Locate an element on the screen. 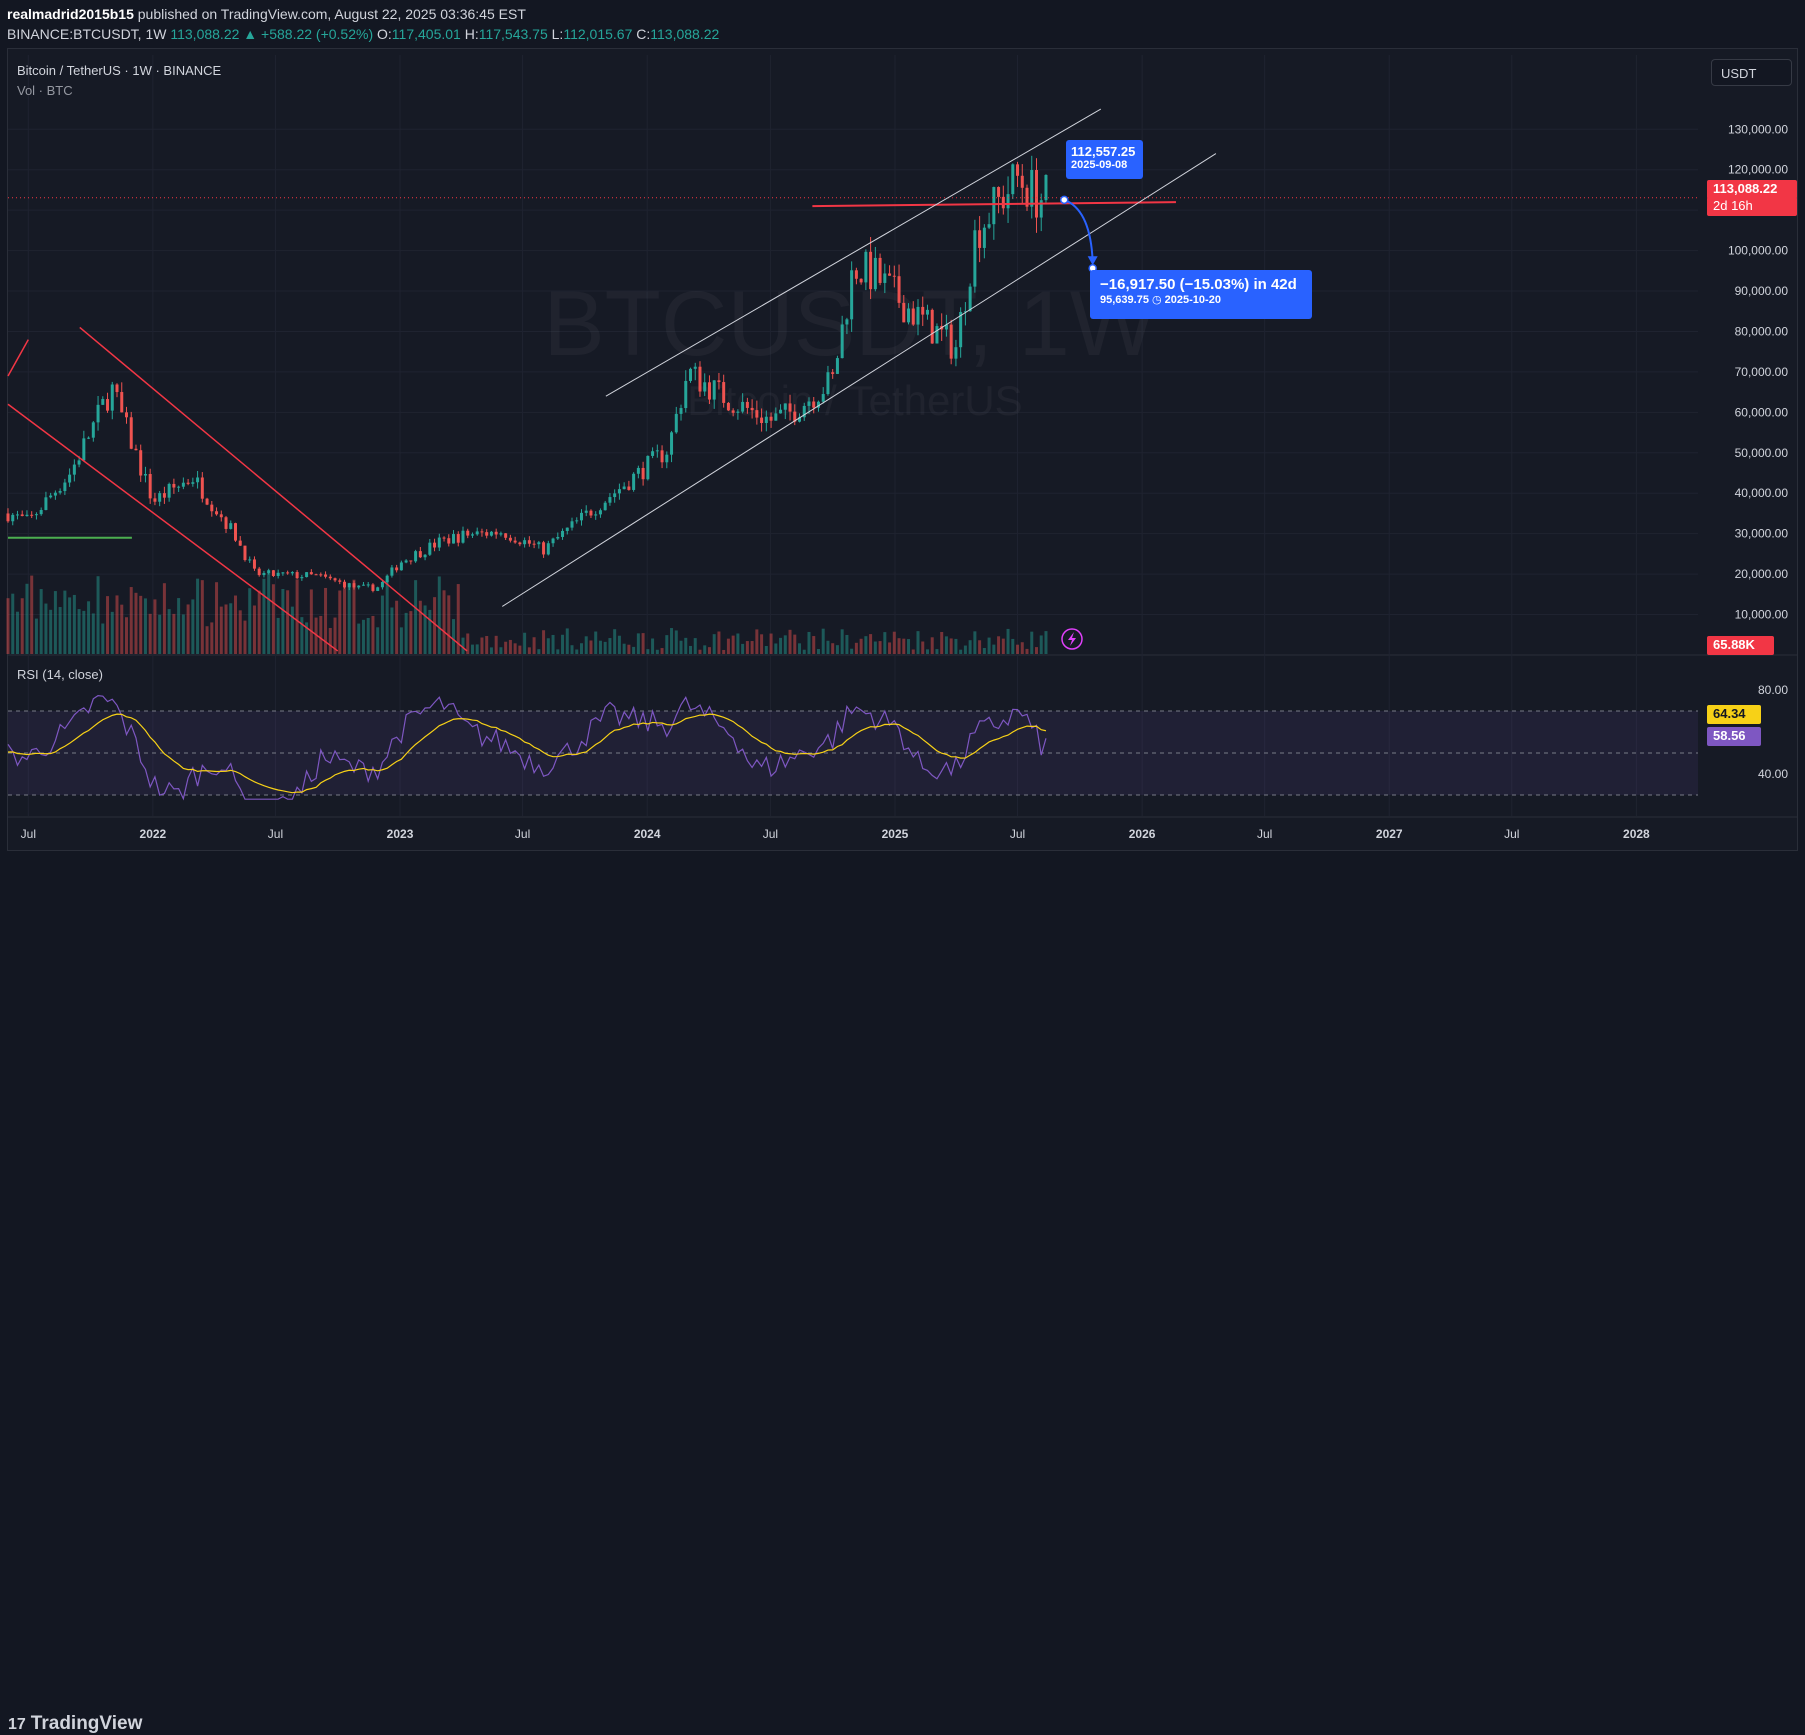  price-tick-label: 50,000.00 is located at coordinates (1762, 453).